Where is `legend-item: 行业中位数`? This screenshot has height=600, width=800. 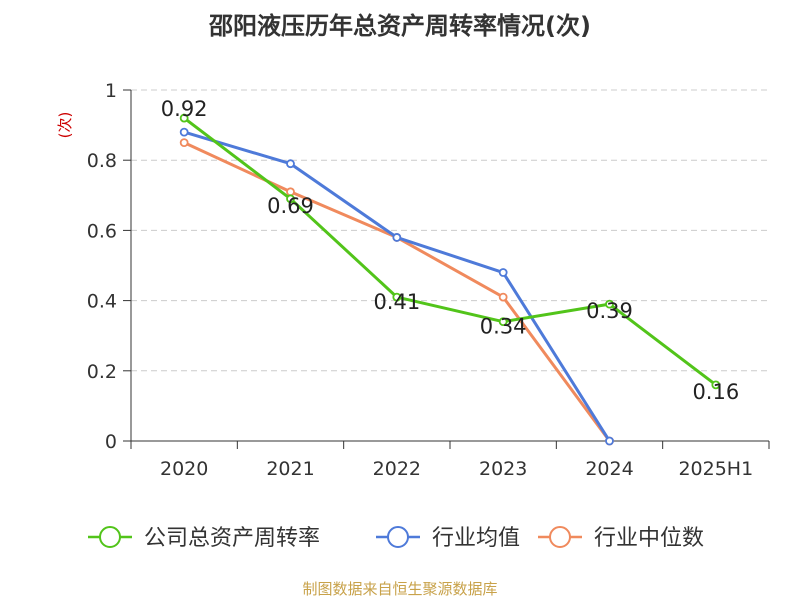
legend-item: 行业中位数 is located at coordinates (621, 538).